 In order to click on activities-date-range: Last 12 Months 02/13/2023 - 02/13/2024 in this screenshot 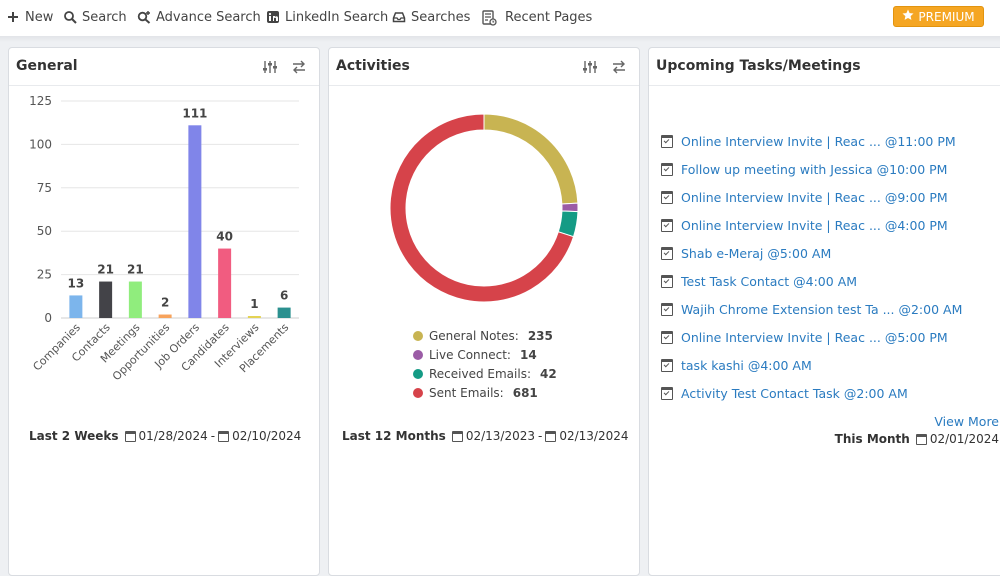, I will do `click(485, 436)`.